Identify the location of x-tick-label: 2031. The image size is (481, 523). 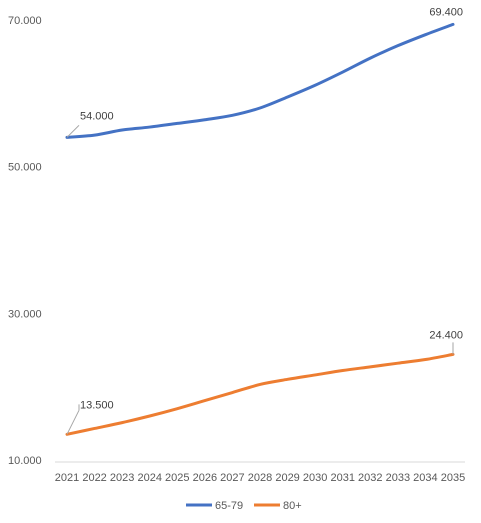
(342, 478).